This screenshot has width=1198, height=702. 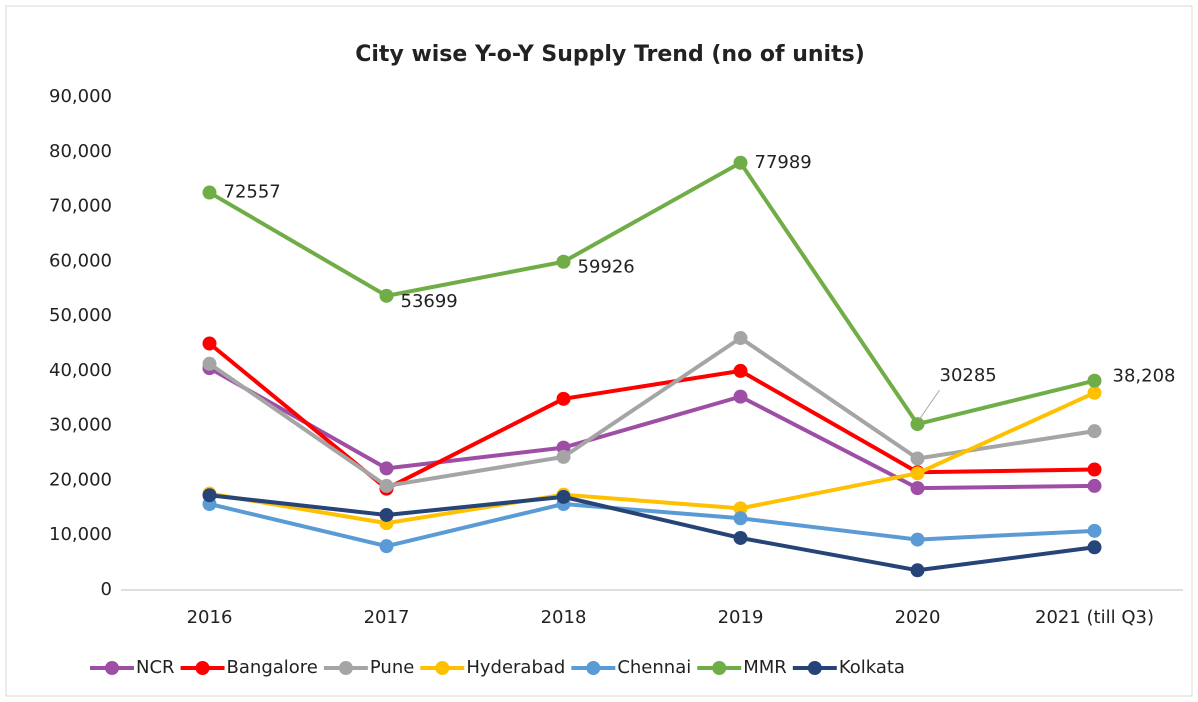 I want to click on data-label: 38,208, so click(x=1144, y=376).